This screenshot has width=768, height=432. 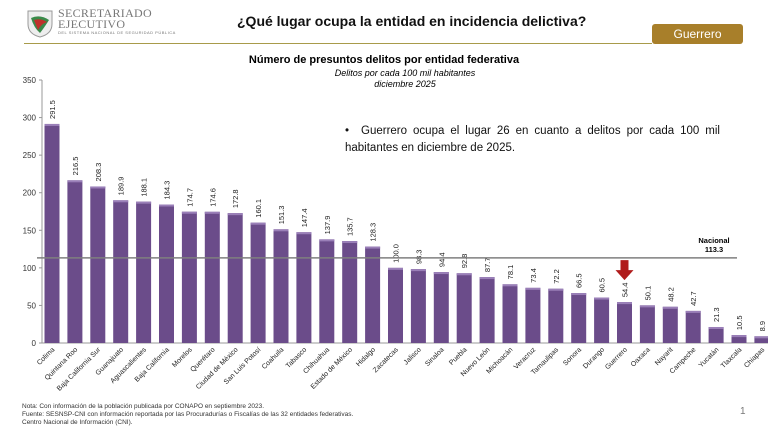 I want to click on reference-label: Nacional, so click(x=713, y=240).